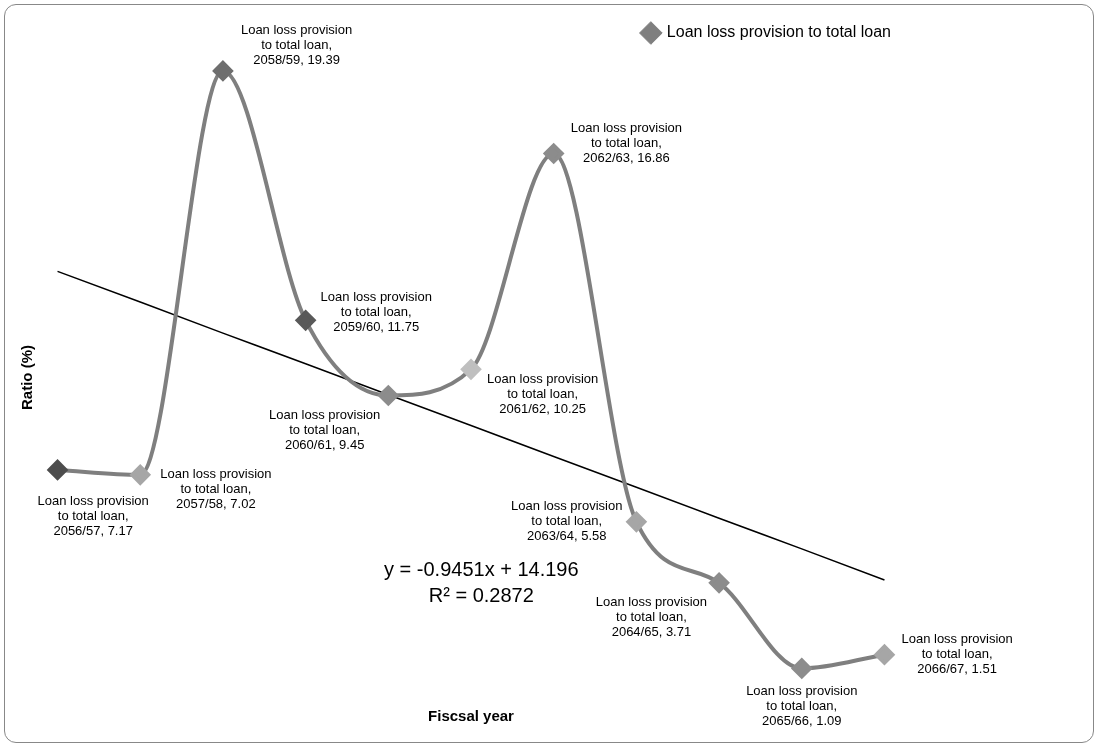 This screenshot has height=747, width=1098. Describe the element at coordinates (543, 393) in the screenshot. I see `data-label: Loan loss provision to total loan, 2061/62, 10.25` at that location.